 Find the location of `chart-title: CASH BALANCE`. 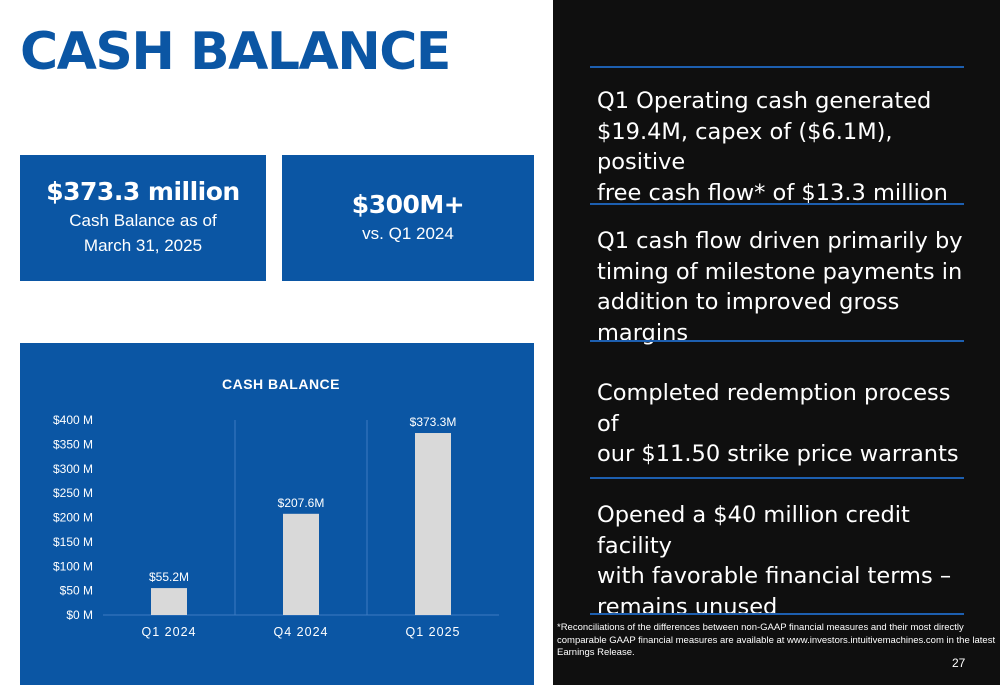

chart-title: CASH BALANCE is located at coordinates (281, 384).